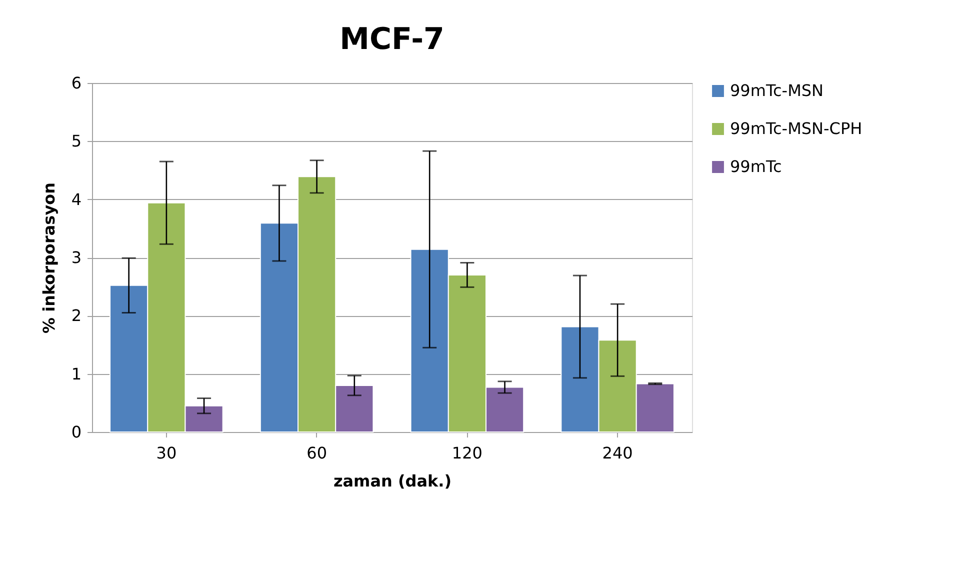 This screenshot has height=588, width=958. Describe the element at coordinates (76, 199) in the screenshot. I see `y-tick-label: 4` at that location.